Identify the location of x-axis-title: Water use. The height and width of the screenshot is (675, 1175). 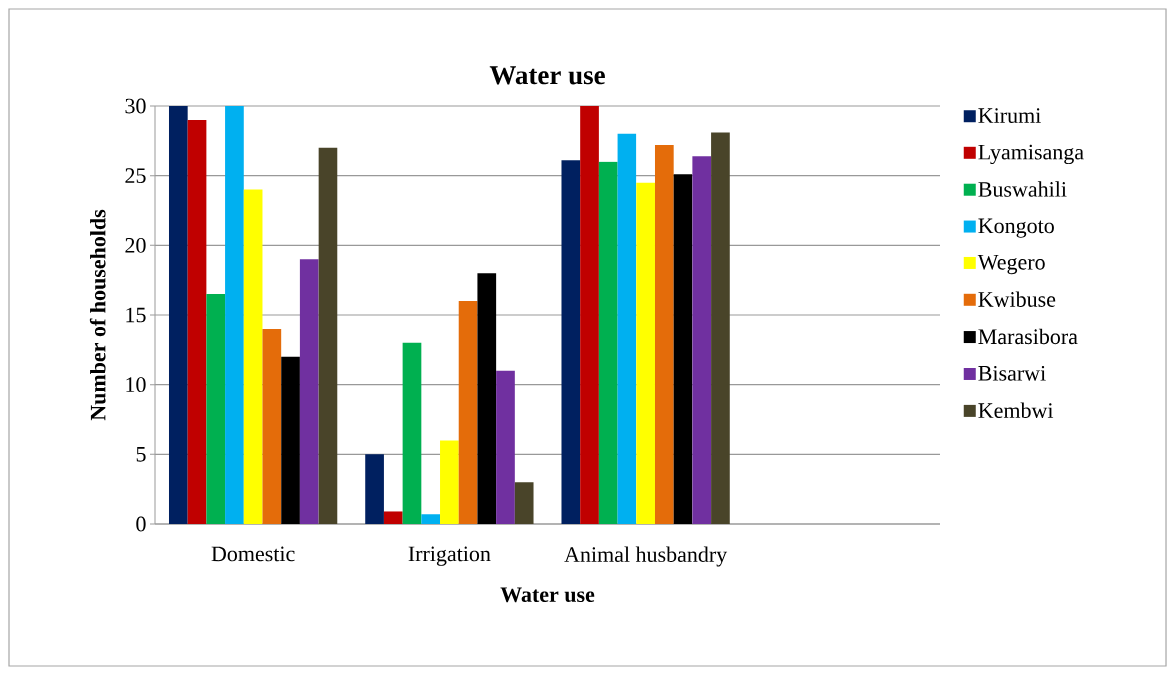
(547, 595).